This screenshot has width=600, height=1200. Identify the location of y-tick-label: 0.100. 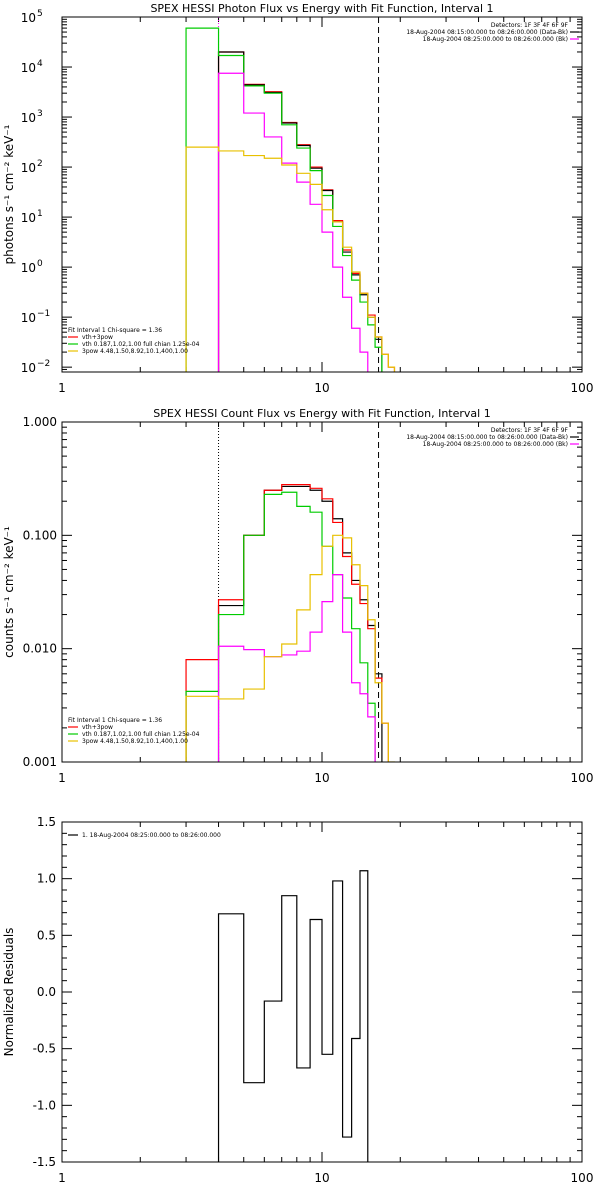
(40, 535).